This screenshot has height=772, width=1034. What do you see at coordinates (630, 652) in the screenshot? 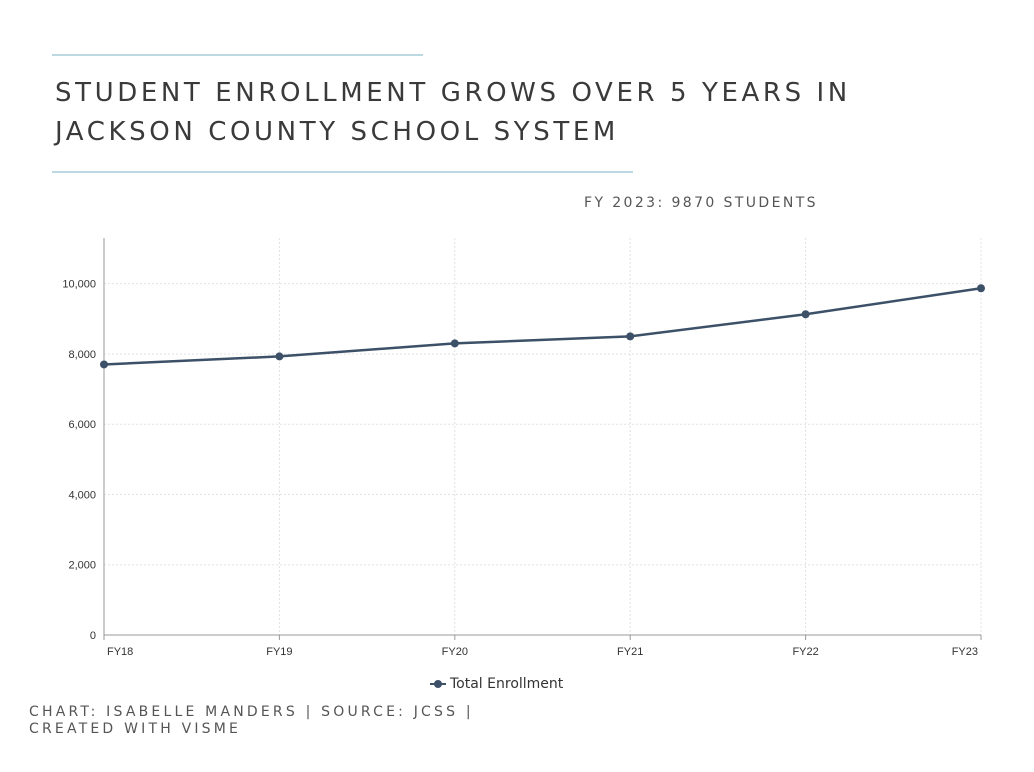
I see `x-tick-label: FY21` at bounding box center [630, 652].